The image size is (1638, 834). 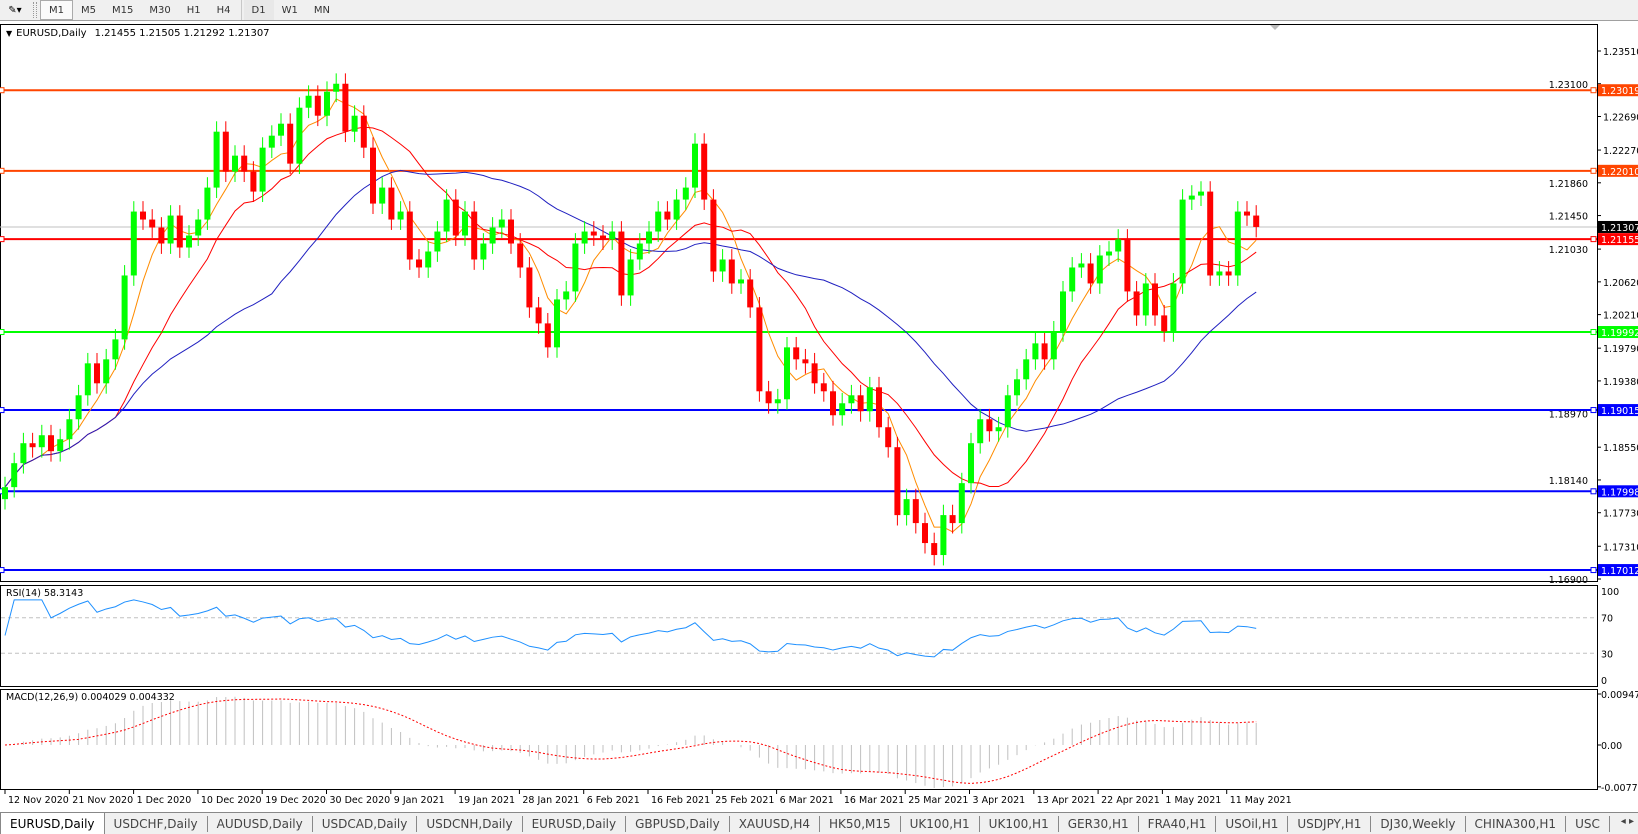 I want to click on price-axis-label: 1.20620, so click(x=1620, y=283).